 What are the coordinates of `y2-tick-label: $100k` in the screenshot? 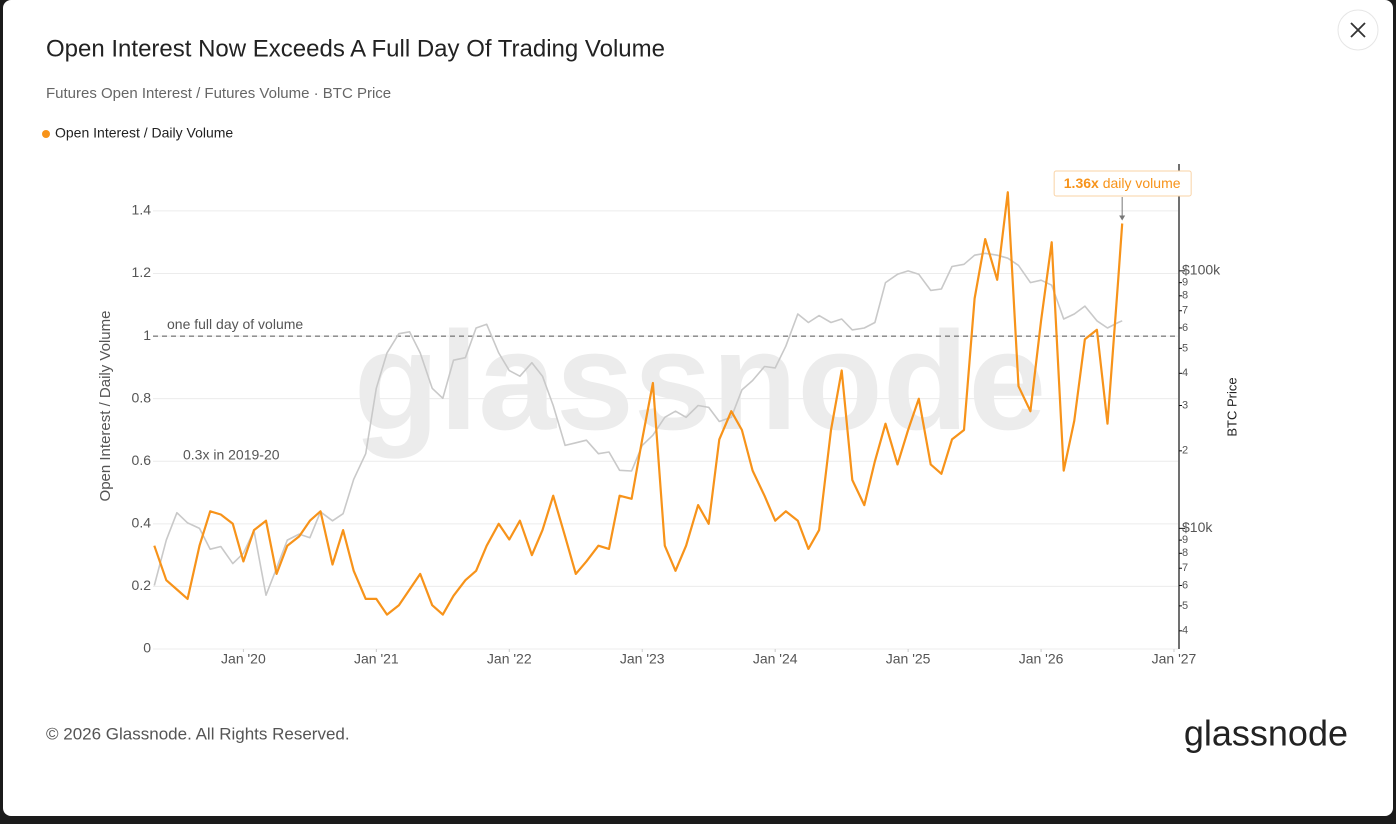 It's located at (1201, 270).